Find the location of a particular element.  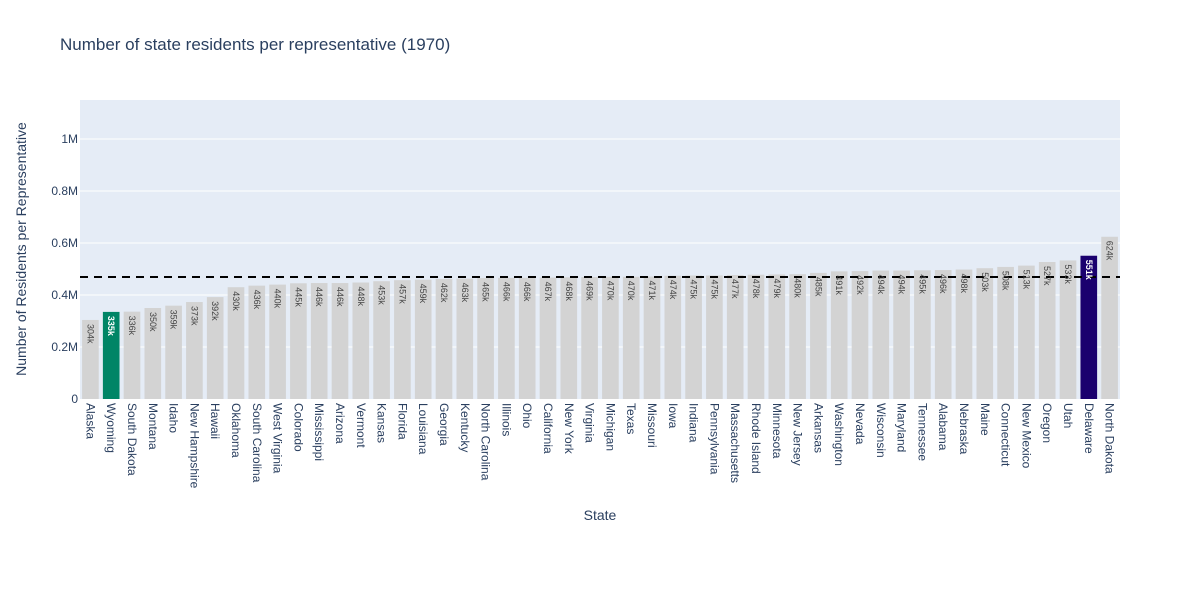

bar-value-label: 513k is located at coordinates (1026, 280).